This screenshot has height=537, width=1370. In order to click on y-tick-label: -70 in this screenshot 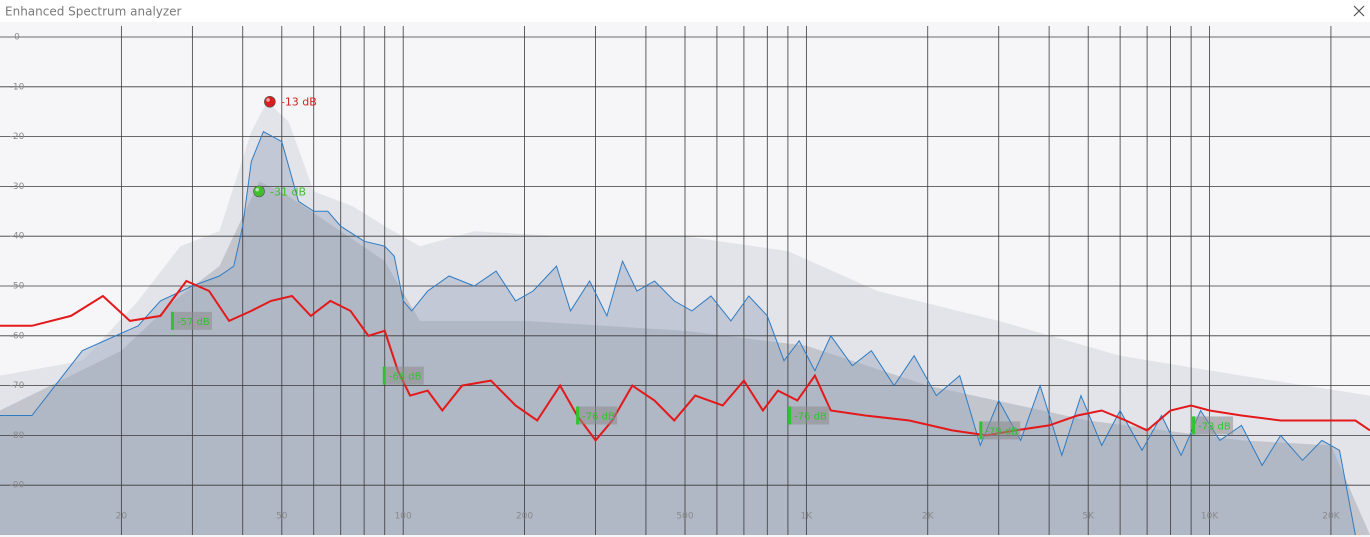, I will do `click(17, 386)`.